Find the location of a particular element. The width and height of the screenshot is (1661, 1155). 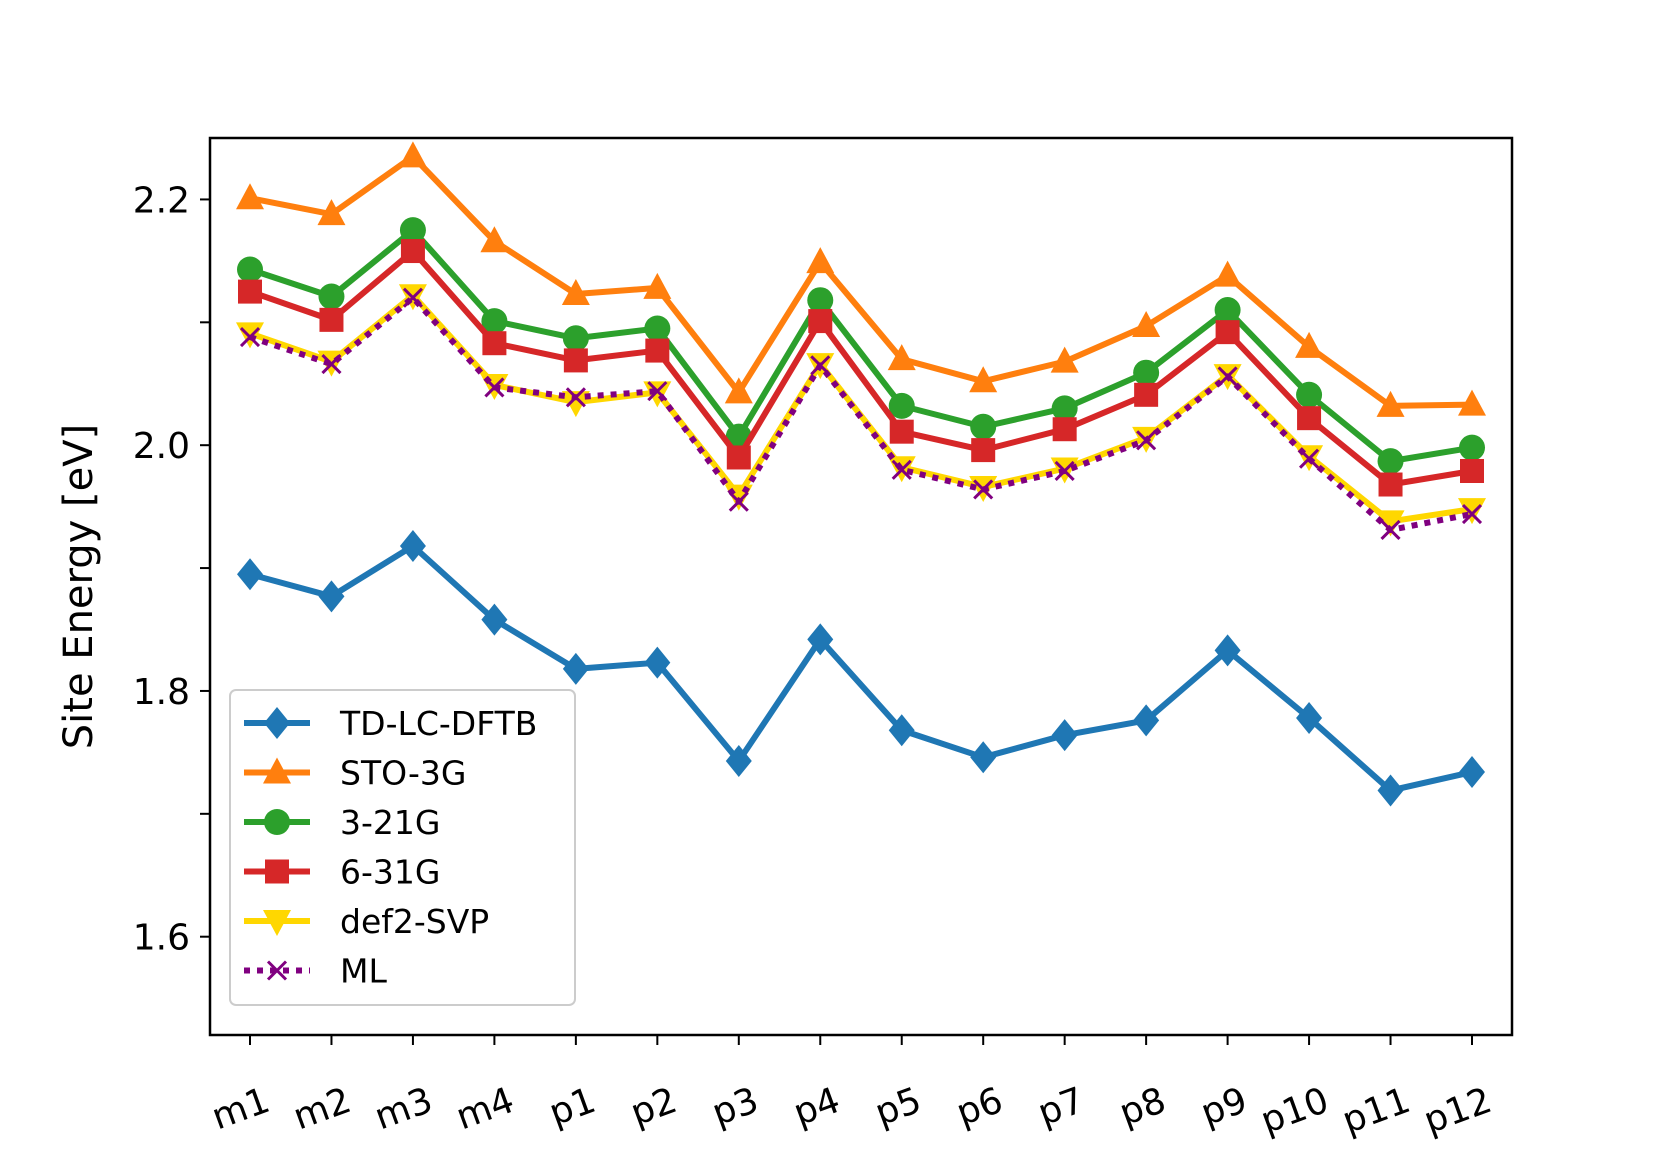

legend-entry: def2-SVP is located at coordinates (366, 921).